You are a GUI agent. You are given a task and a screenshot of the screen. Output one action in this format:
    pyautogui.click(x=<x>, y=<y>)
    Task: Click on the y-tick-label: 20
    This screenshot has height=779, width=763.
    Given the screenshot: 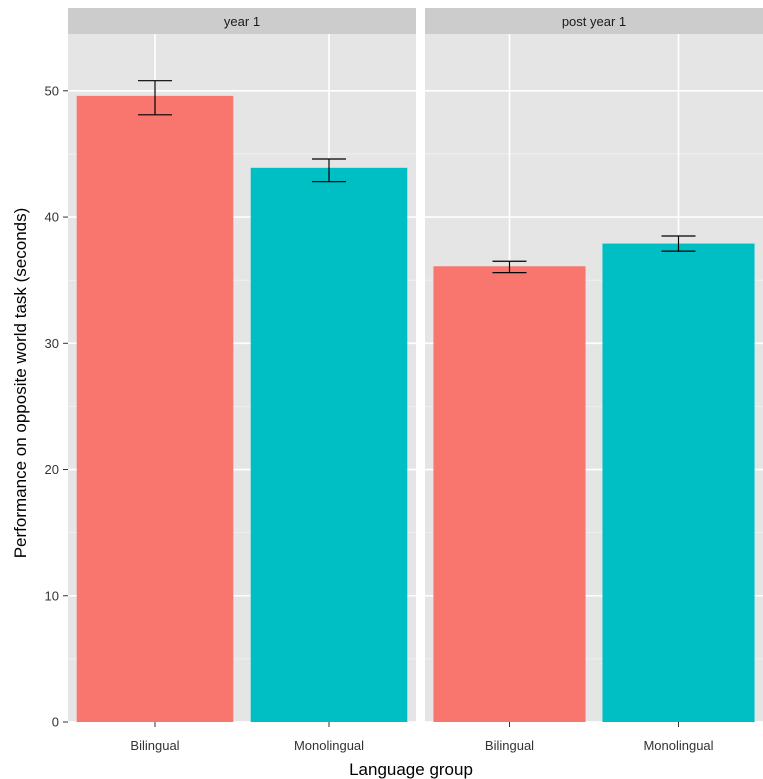 What is the action you would take?
    pyautogui.click(x=52, y=469)
    